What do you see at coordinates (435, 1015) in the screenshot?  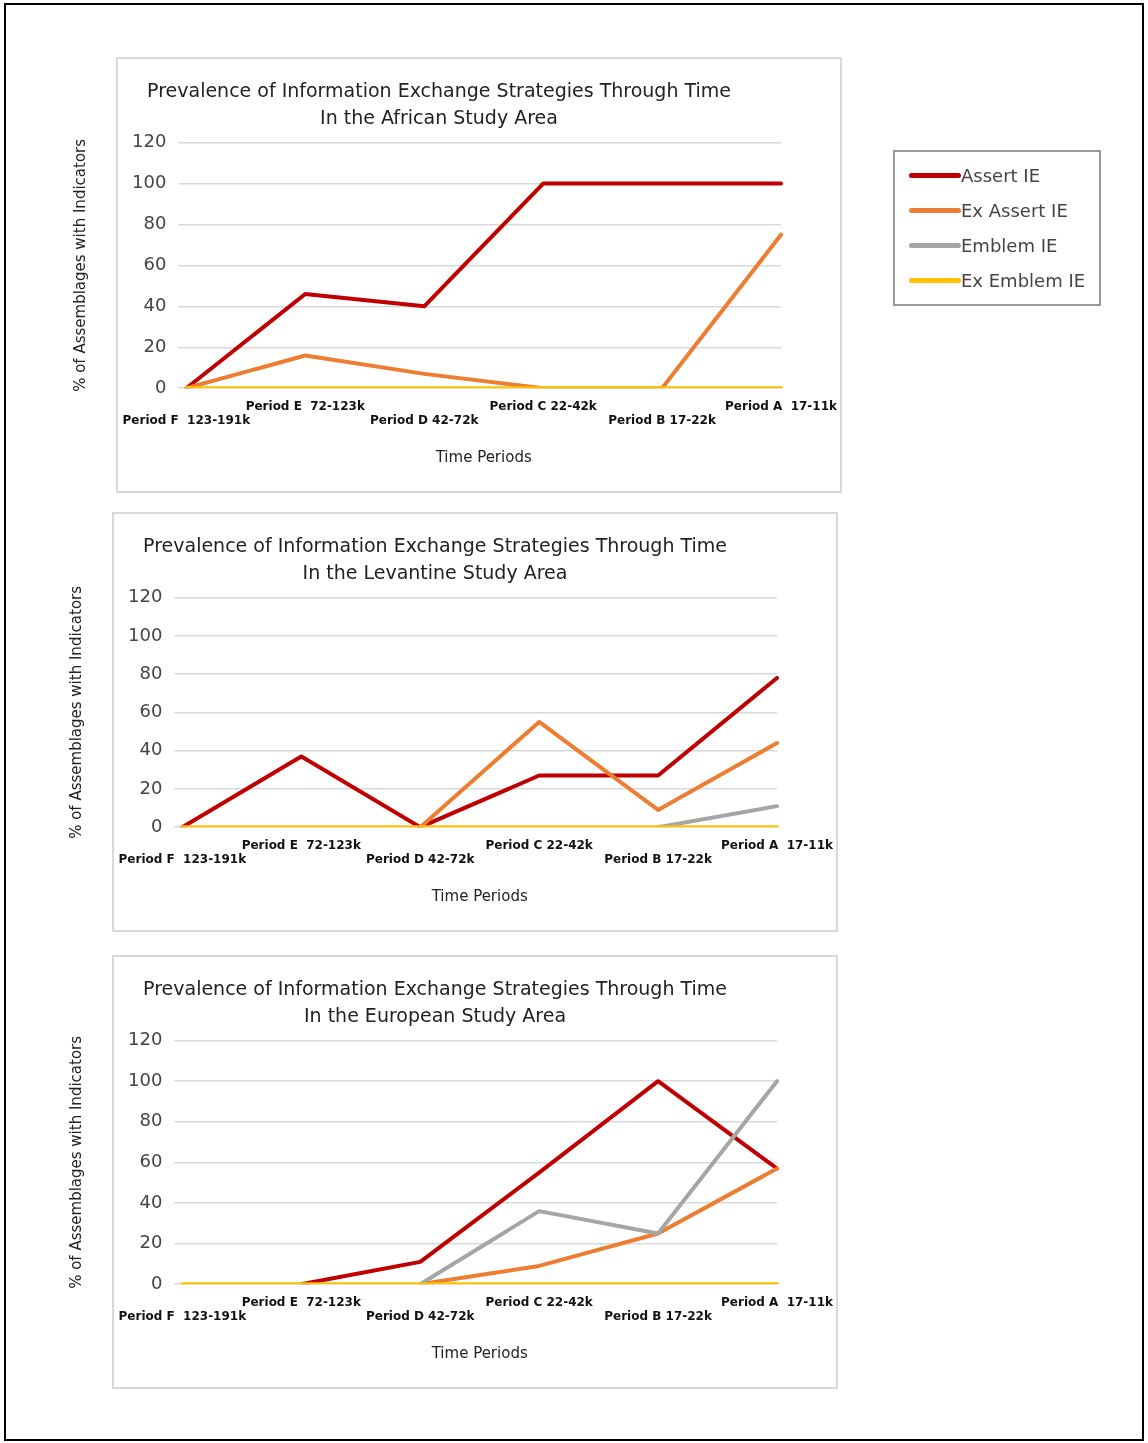 I see `chart-subtitle: In the European Study Area` at bounding box center [435, 1015].